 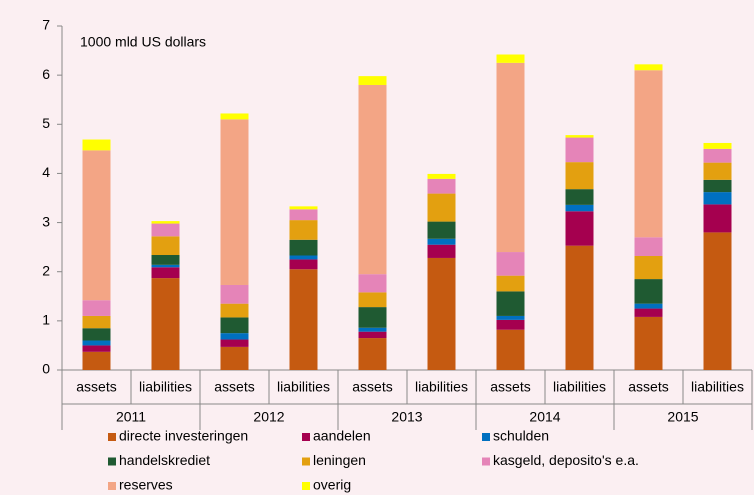 I want to click on group-label: 2012, so click(x=268, y=417).